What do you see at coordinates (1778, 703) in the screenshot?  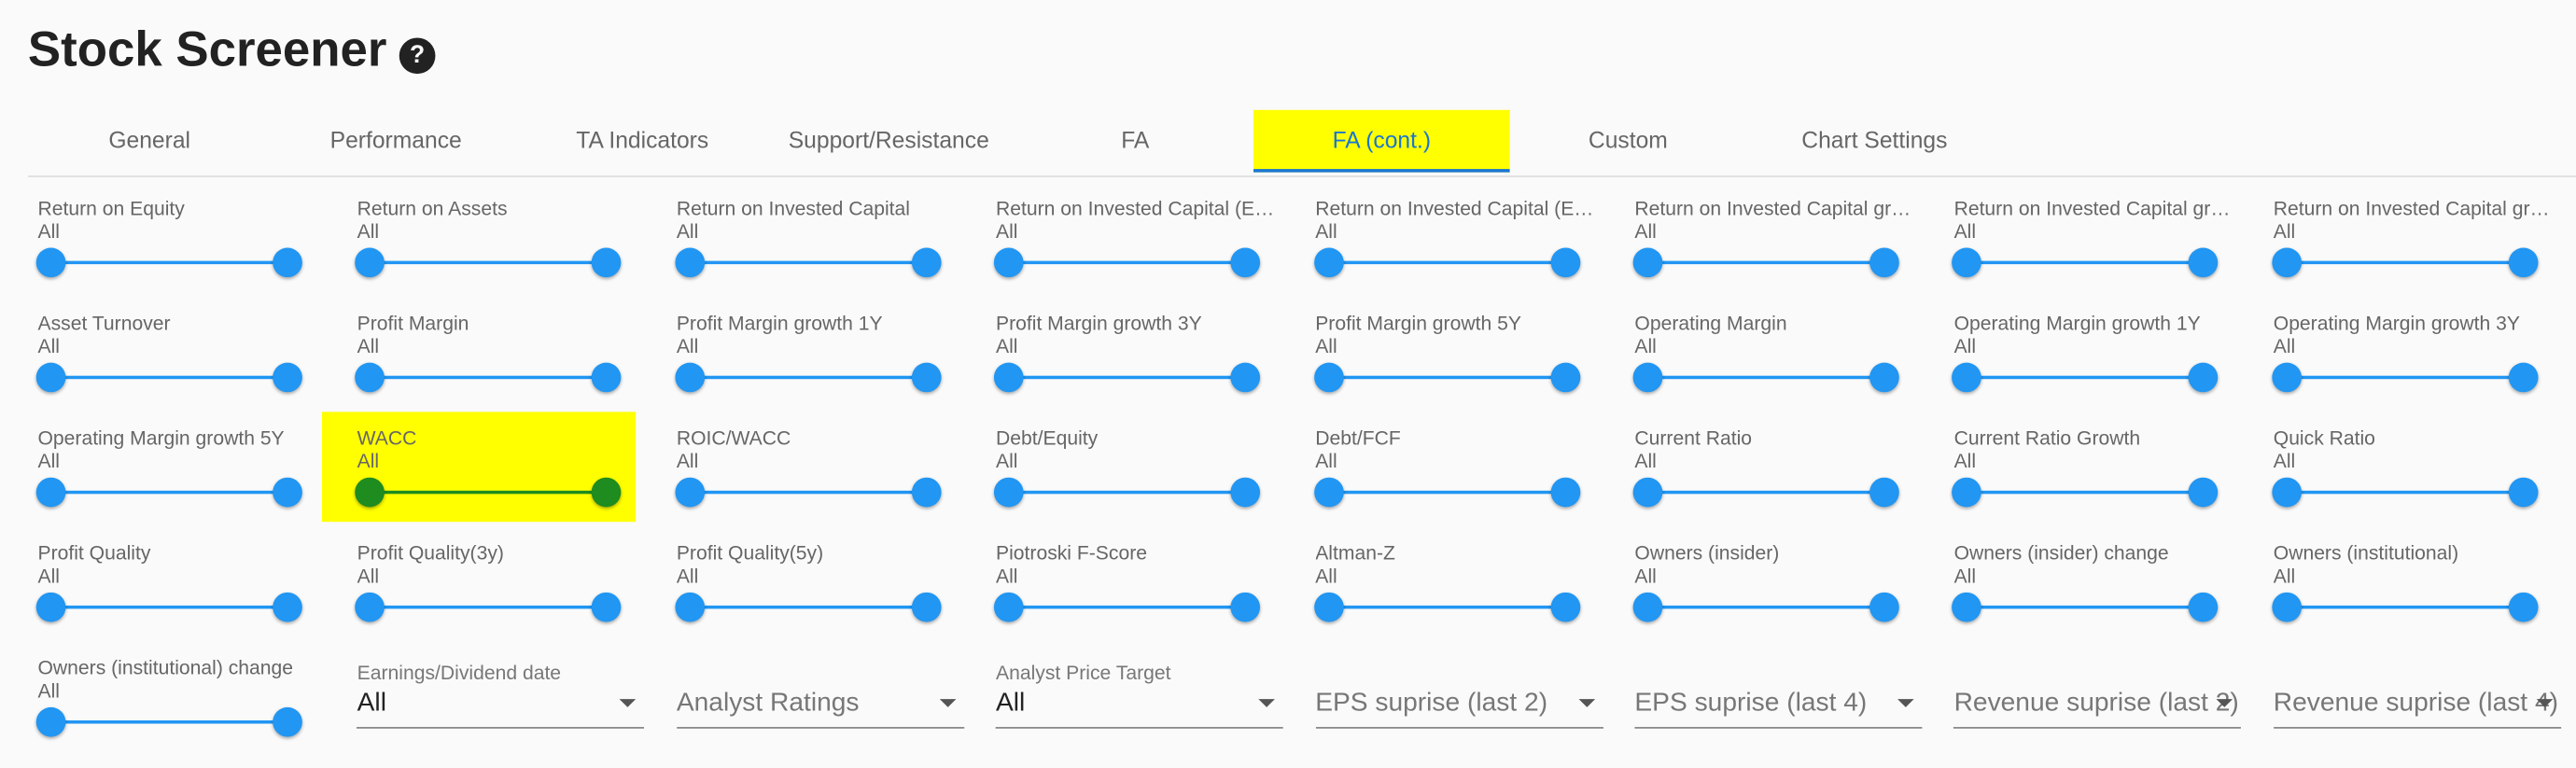 I see `dropdown: EPS suprise (last 4)` at bounding box center [1778, 703].